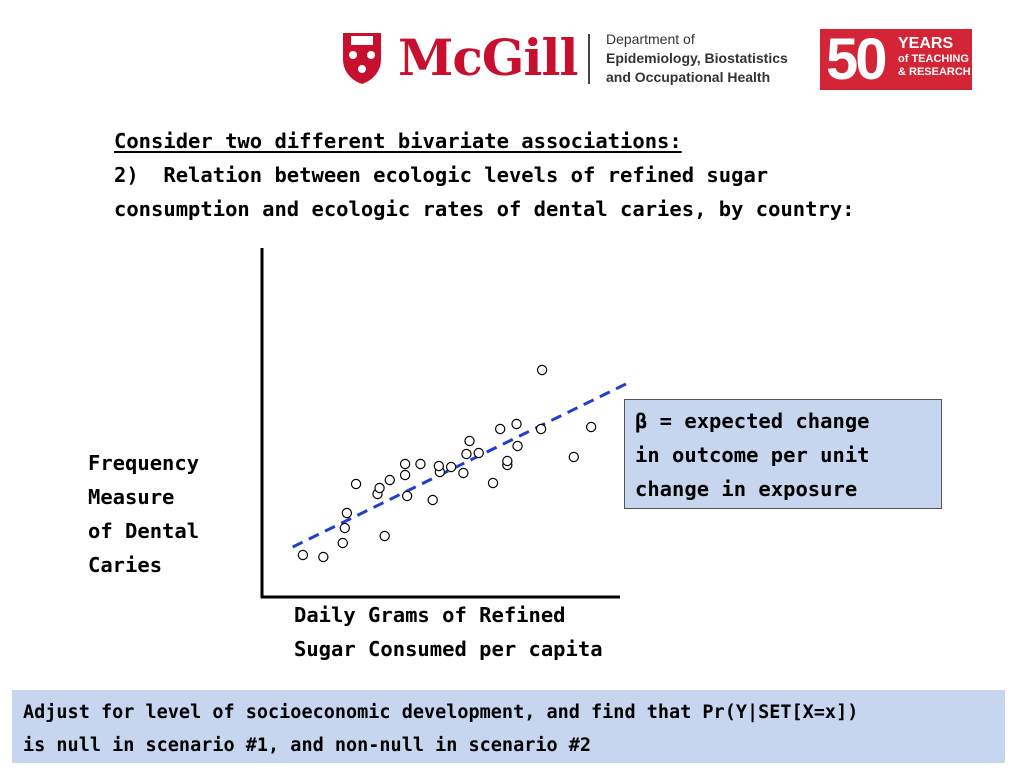  Describe the element at coordinates (448, 649) in the screenshot. I see `x-label-line-2: Sugar Consumed per capita` at that location.